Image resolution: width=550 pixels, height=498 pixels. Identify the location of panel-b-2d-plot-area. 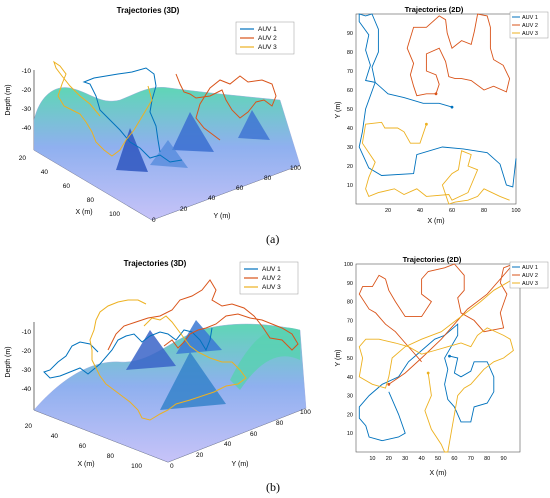
(438, 358).